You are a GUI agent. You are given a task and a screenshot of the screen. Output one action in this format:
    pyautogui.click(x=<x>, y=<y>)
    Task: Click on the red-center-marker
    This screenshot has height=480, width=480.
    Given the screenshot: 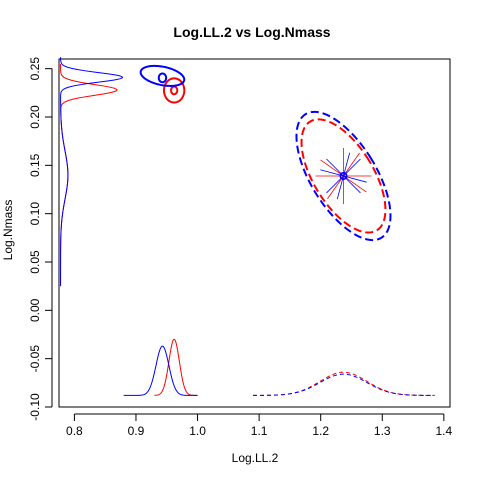 What is the action you would take?
    pyautogui.click(x=174, y=91)
    